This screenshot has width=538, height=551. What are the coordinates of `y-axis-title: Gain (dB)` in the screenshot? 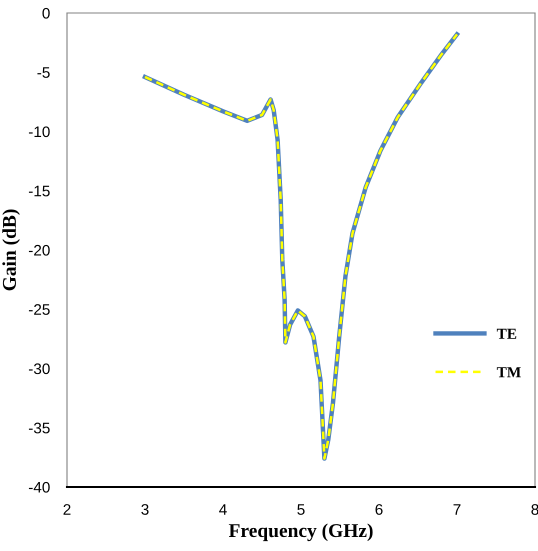 It's located at (11, 250).